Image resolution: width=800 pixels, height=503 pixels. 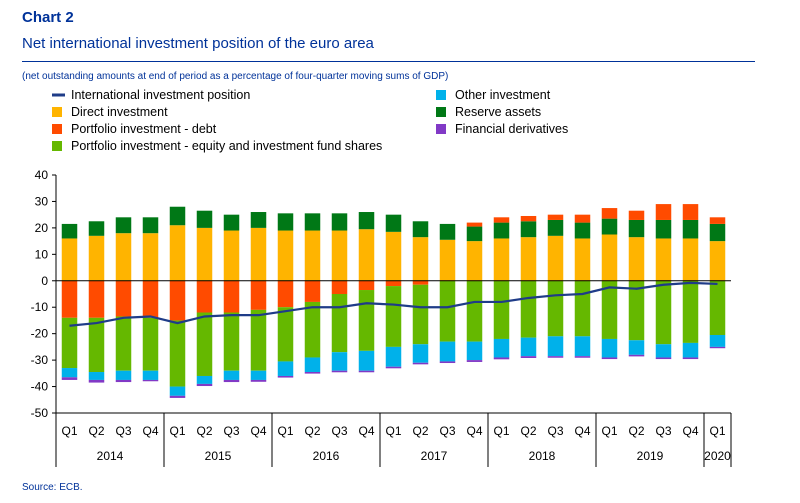 What do you see at coordinates (123, 431) in the screenshot?
I see `x-tick-label-2: Q3` at bounding box center [123, 431].